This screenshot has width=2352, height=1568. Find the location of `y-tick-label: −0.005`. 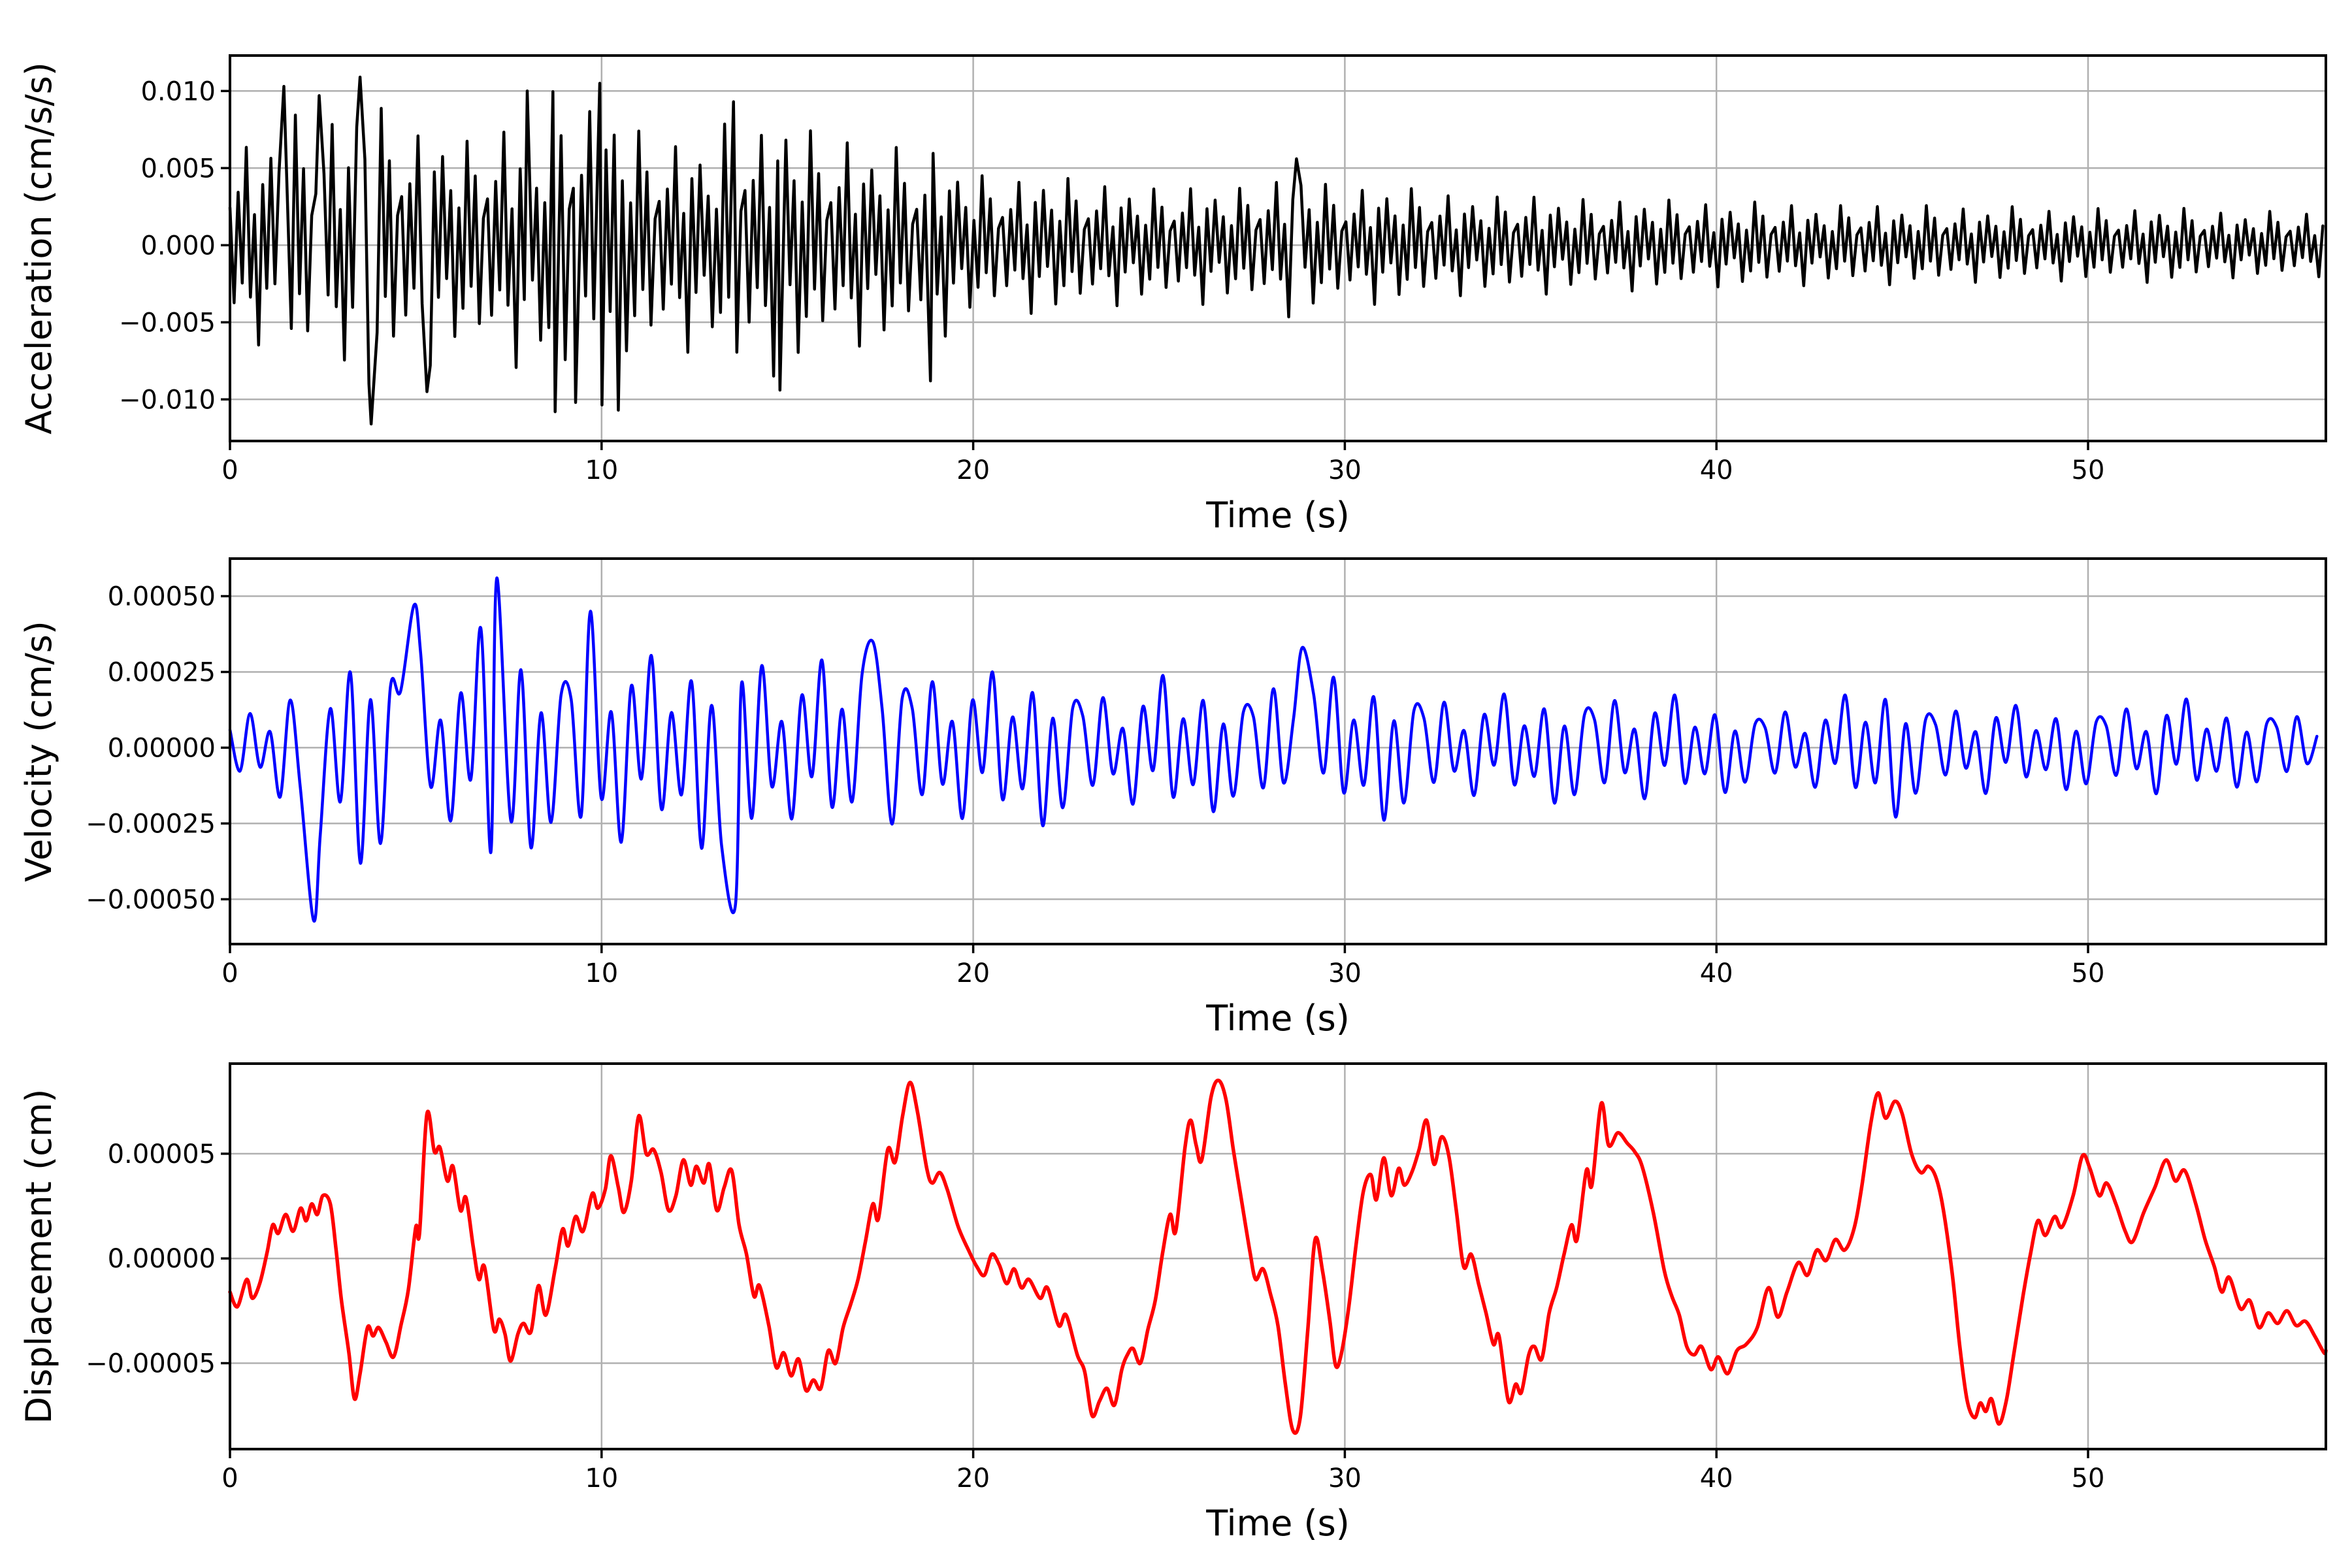

y-tick-label: −0.005 is located at coordinates (167, 323).